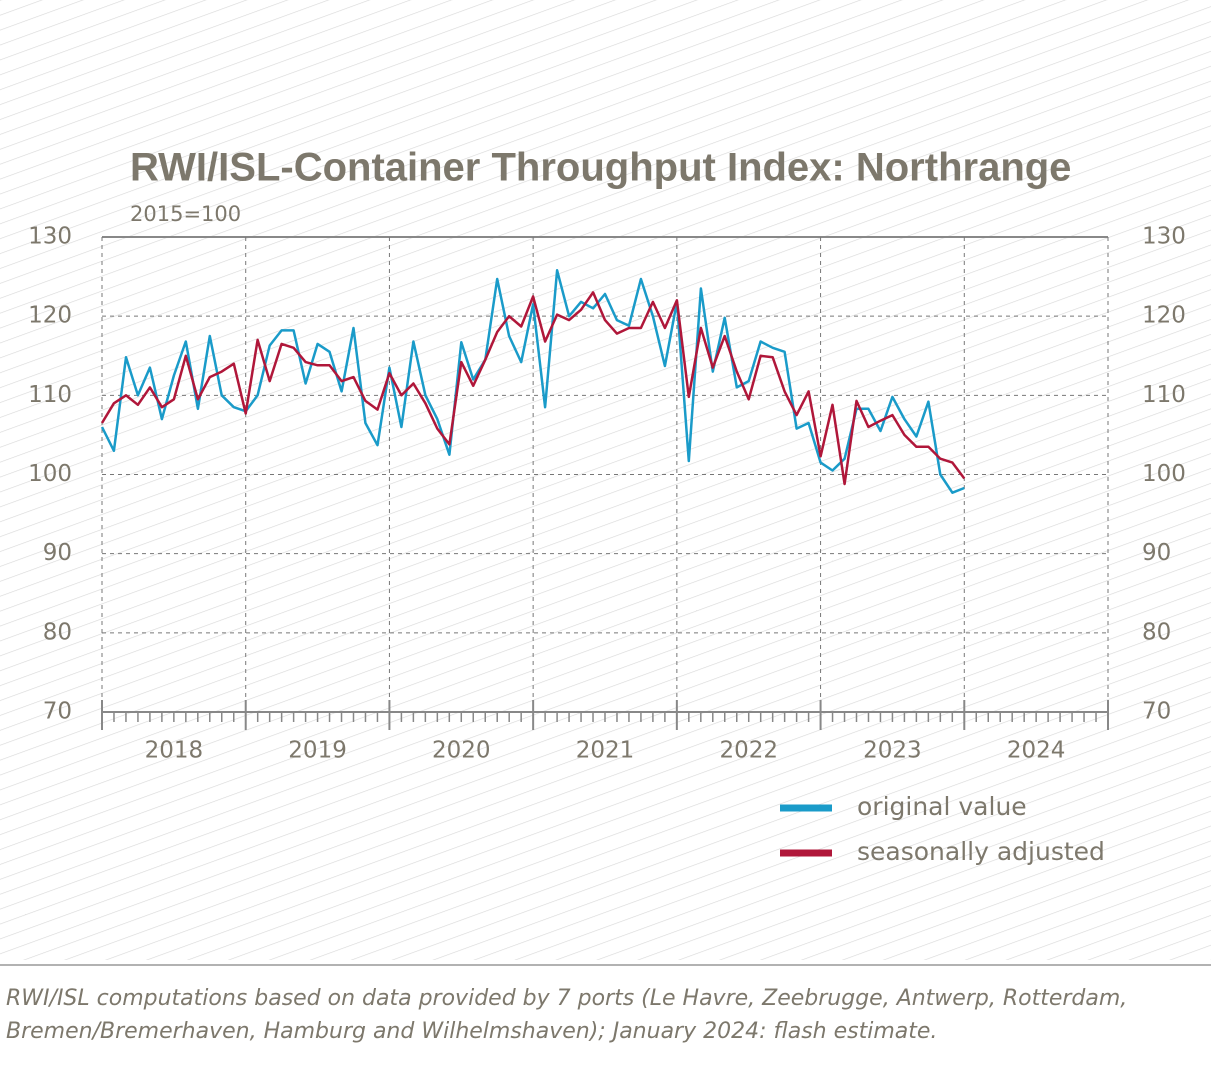  I want to click on y2-tick-label: 70, so click(1156, 712).